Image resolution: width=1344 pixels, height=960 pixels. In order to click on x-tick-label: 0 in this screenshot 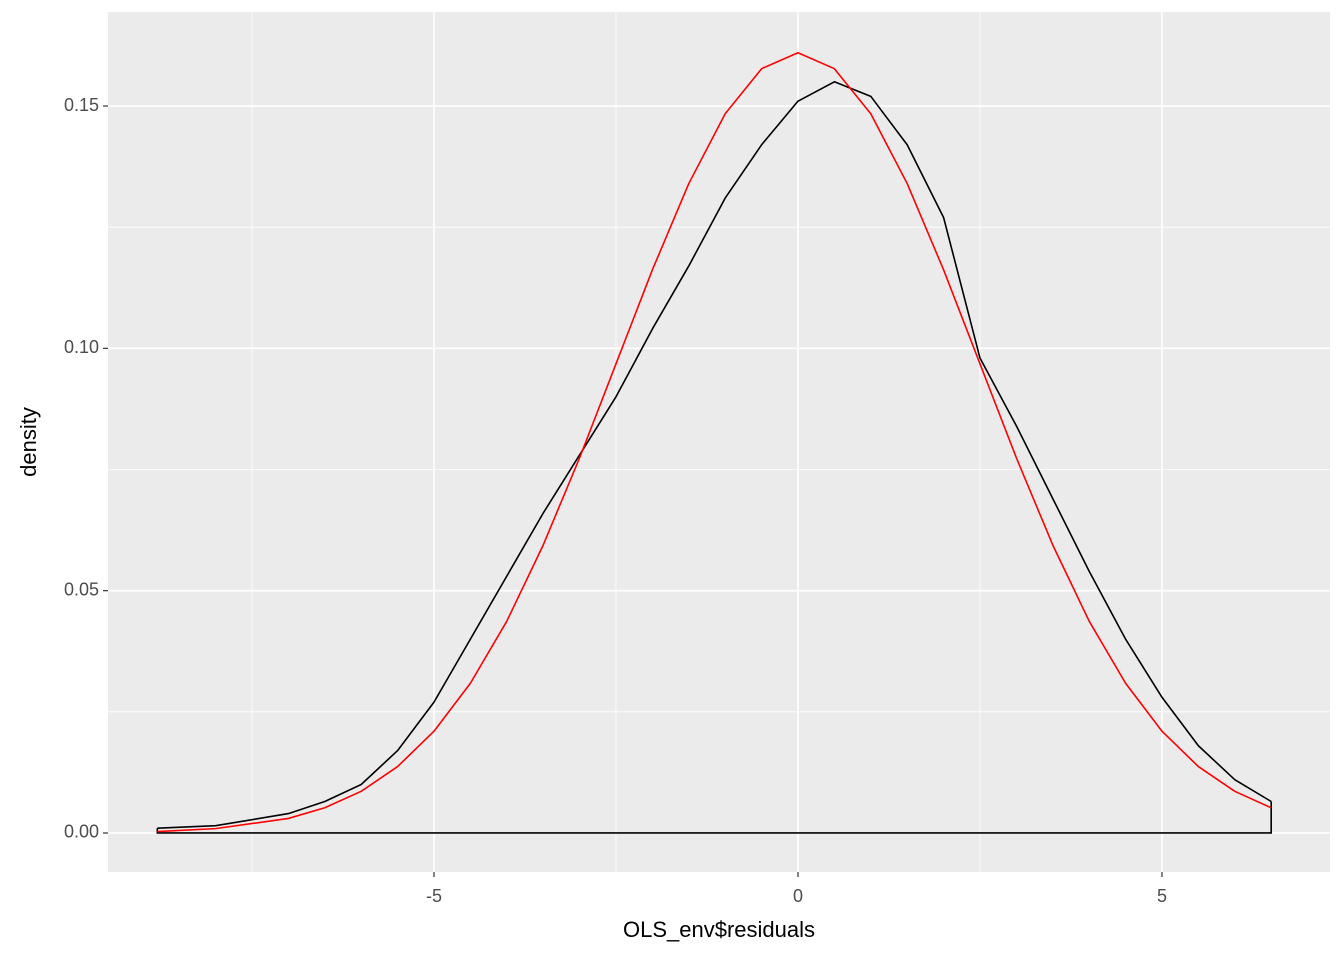, I will do `click(798, 896)`.